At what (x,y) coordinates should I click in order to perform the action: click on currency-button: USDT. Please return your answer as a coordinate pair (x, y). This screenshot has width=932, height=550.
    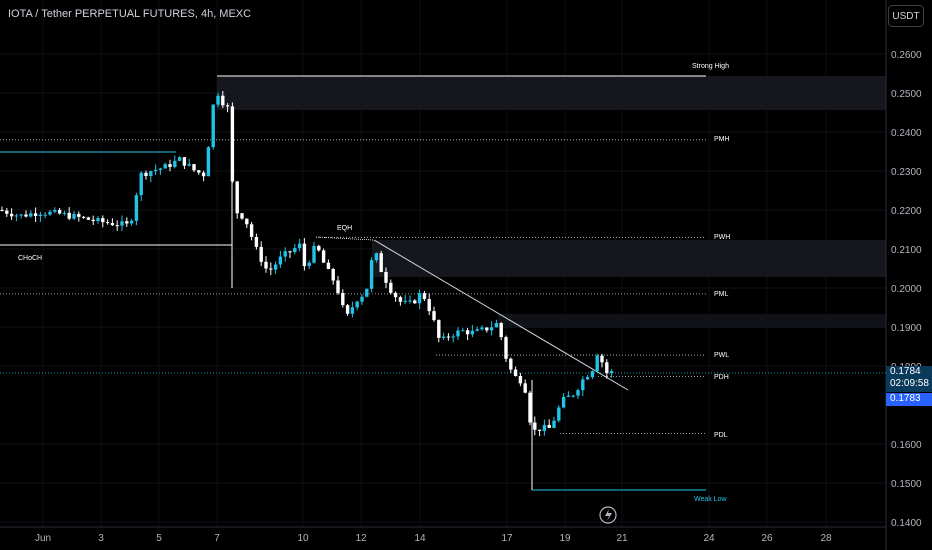
    Looking at the image, I should click on (906, 16).